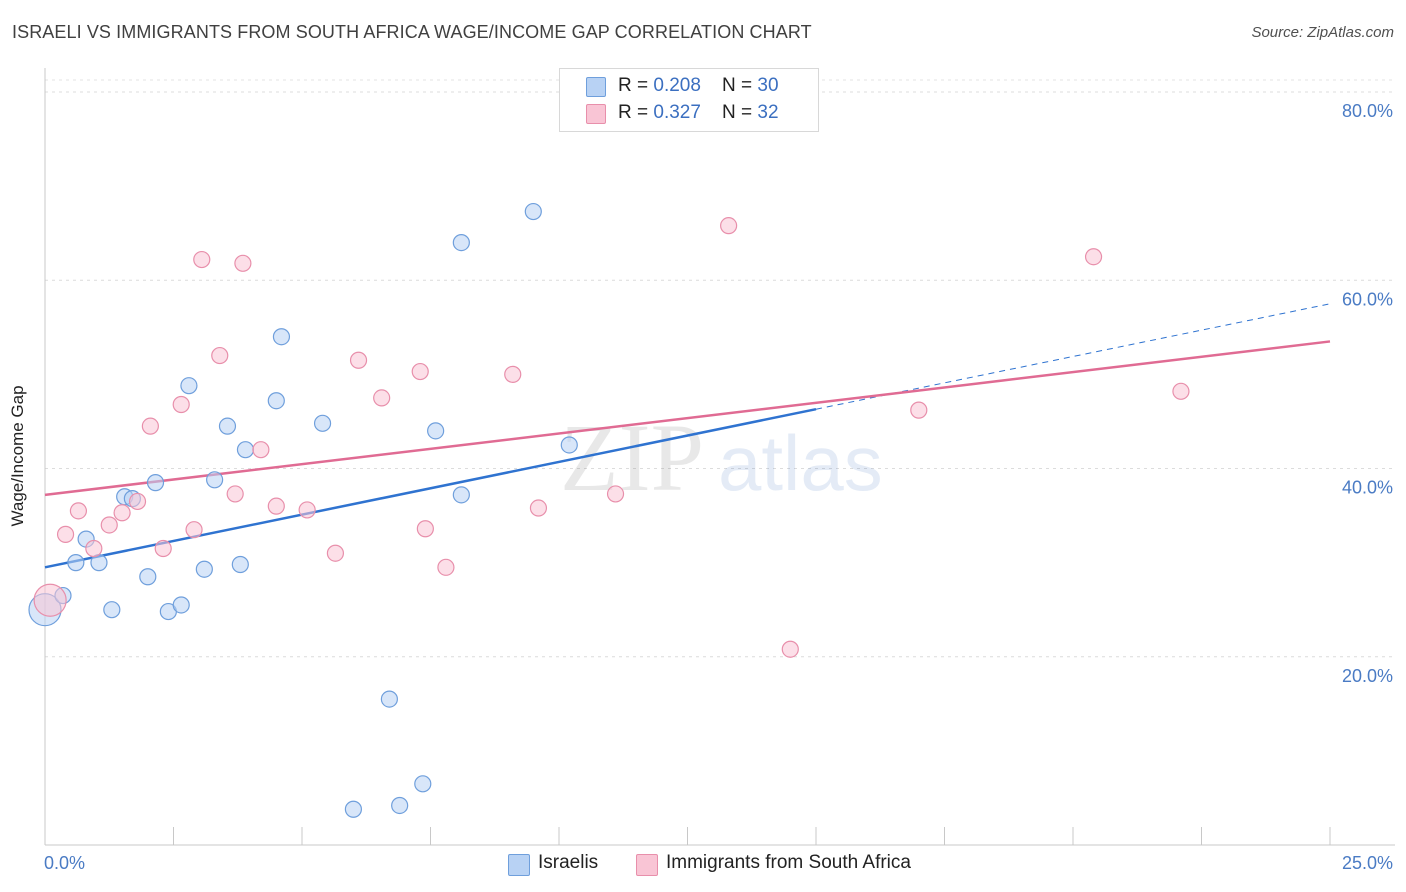 This screenshot has width=1406, height=892. I want to click on bottom-legend-swatch-south-africa, so click(647, 865).